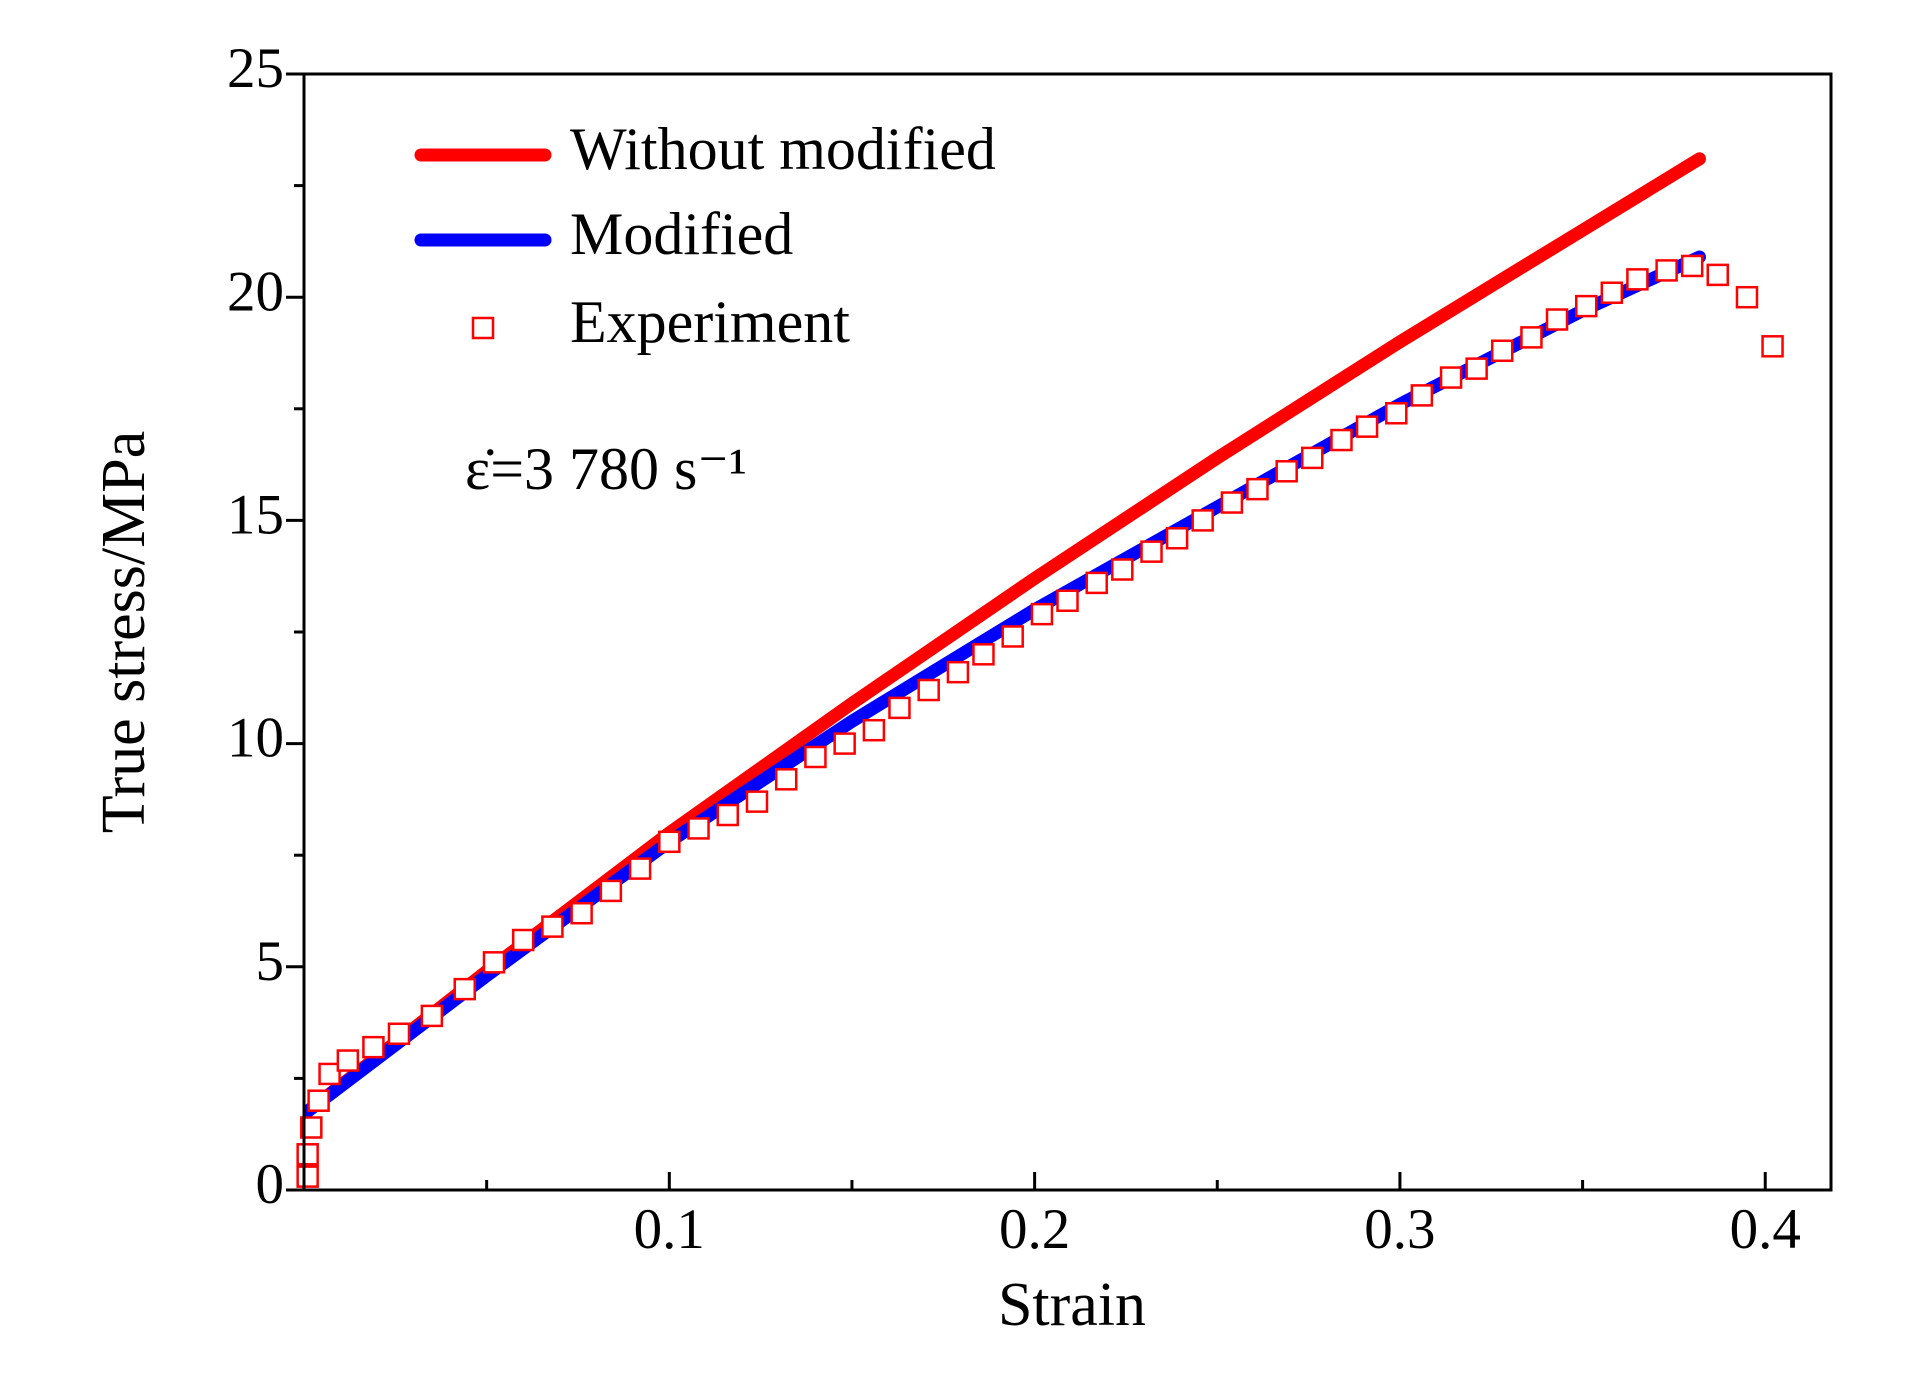 The height and width of the screenshot is (1377, 1923). I want to click on annotation: ε̇=3 780 s⁻¹, so click(606, 469).